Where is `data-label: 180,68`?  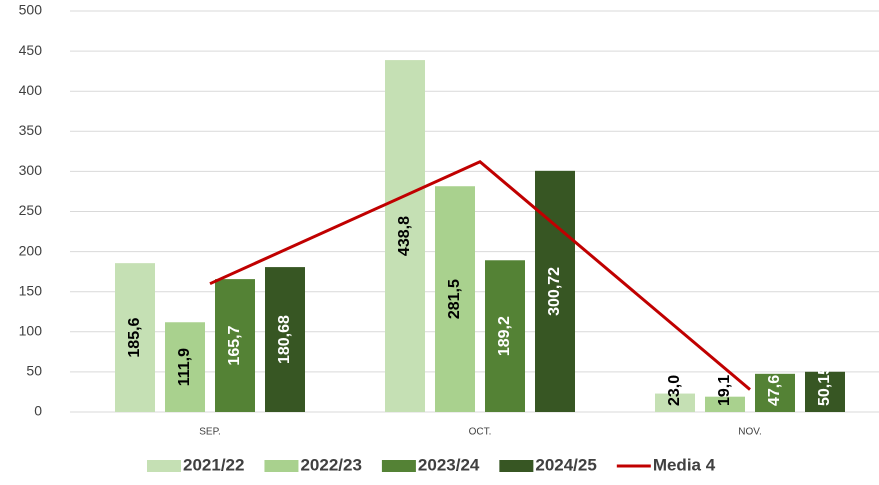 data-label: 180,68 is located at coordinates (284, 339).